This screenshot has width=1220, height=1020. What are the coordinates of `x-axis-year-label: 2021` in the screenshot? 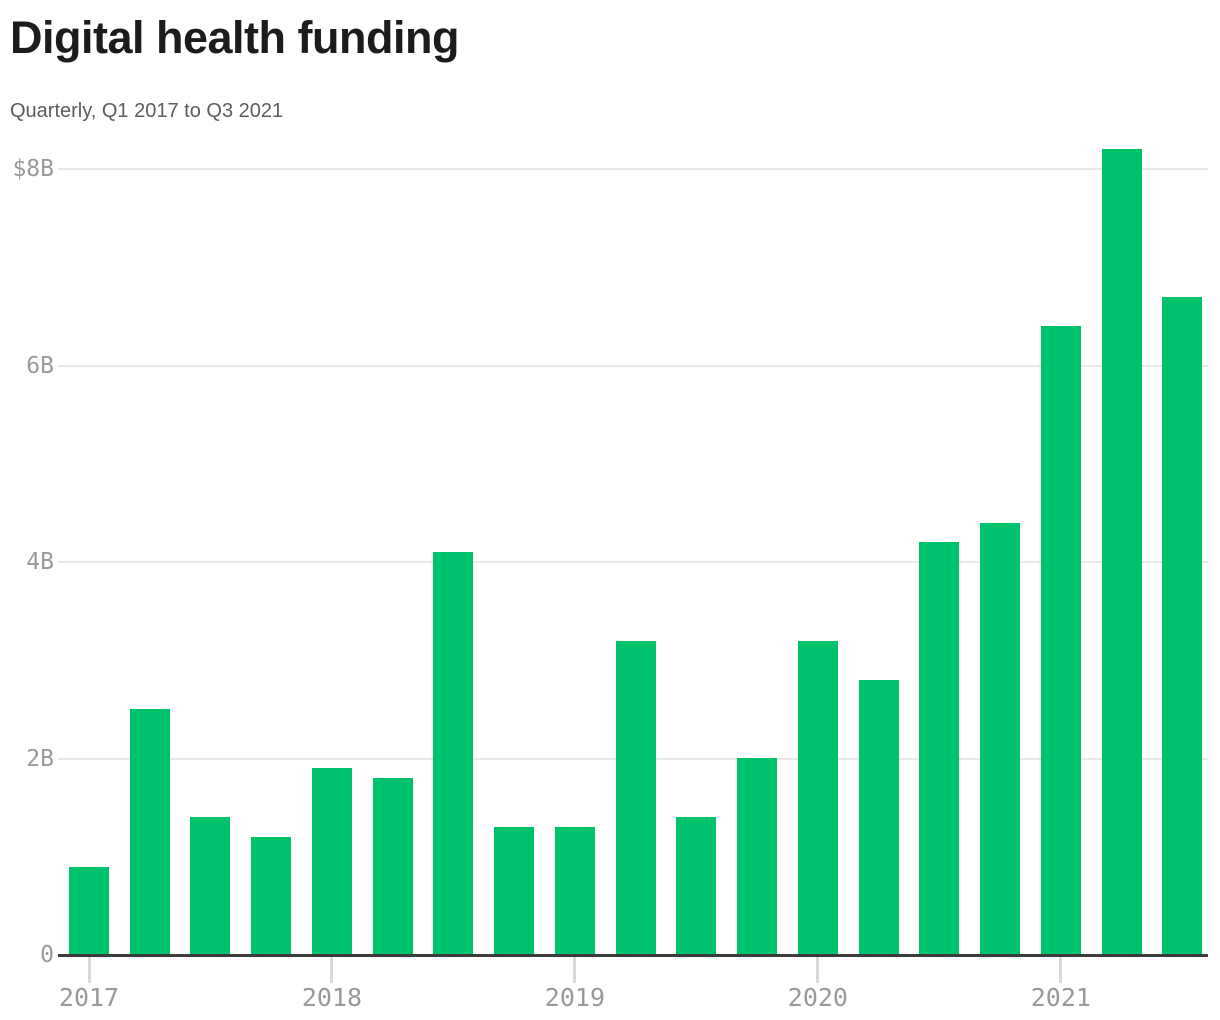 It's located at (1060, 997).